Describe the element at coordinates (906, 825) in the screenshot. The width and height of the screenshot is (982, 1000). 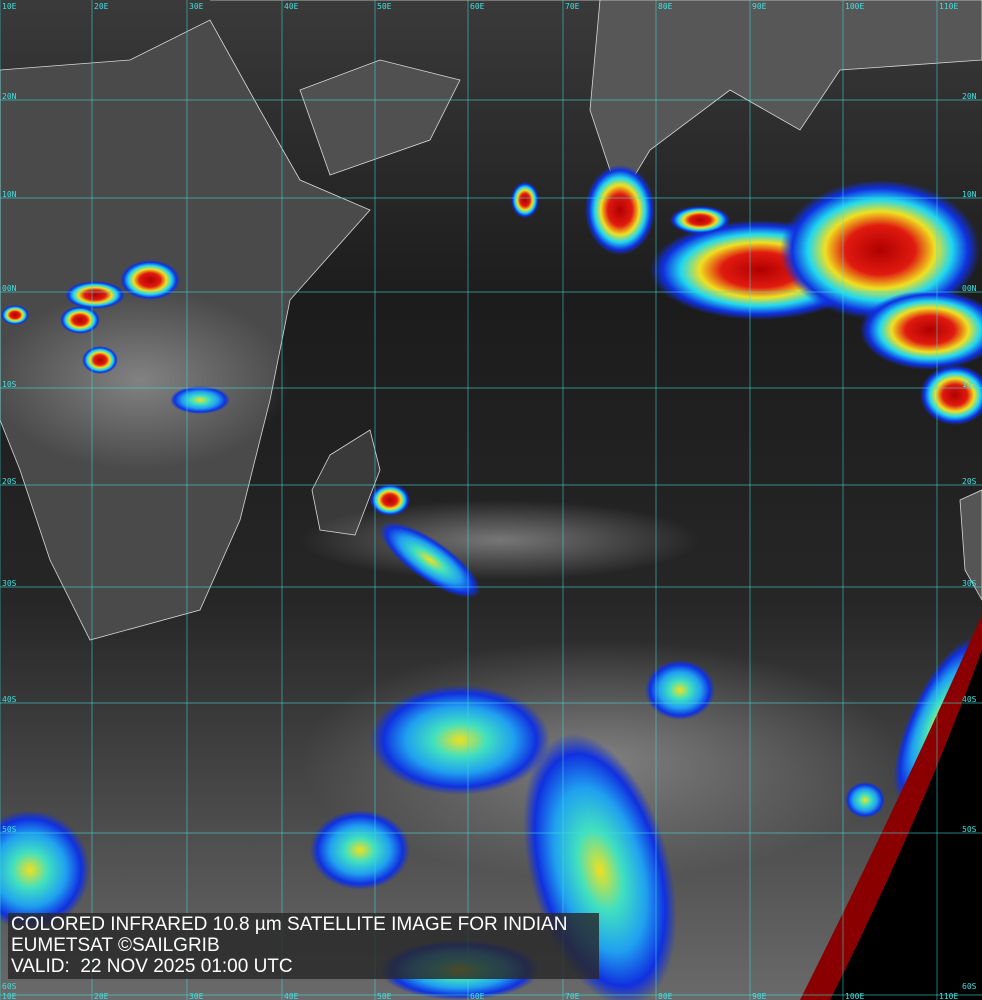
I see `space-background` at that location.